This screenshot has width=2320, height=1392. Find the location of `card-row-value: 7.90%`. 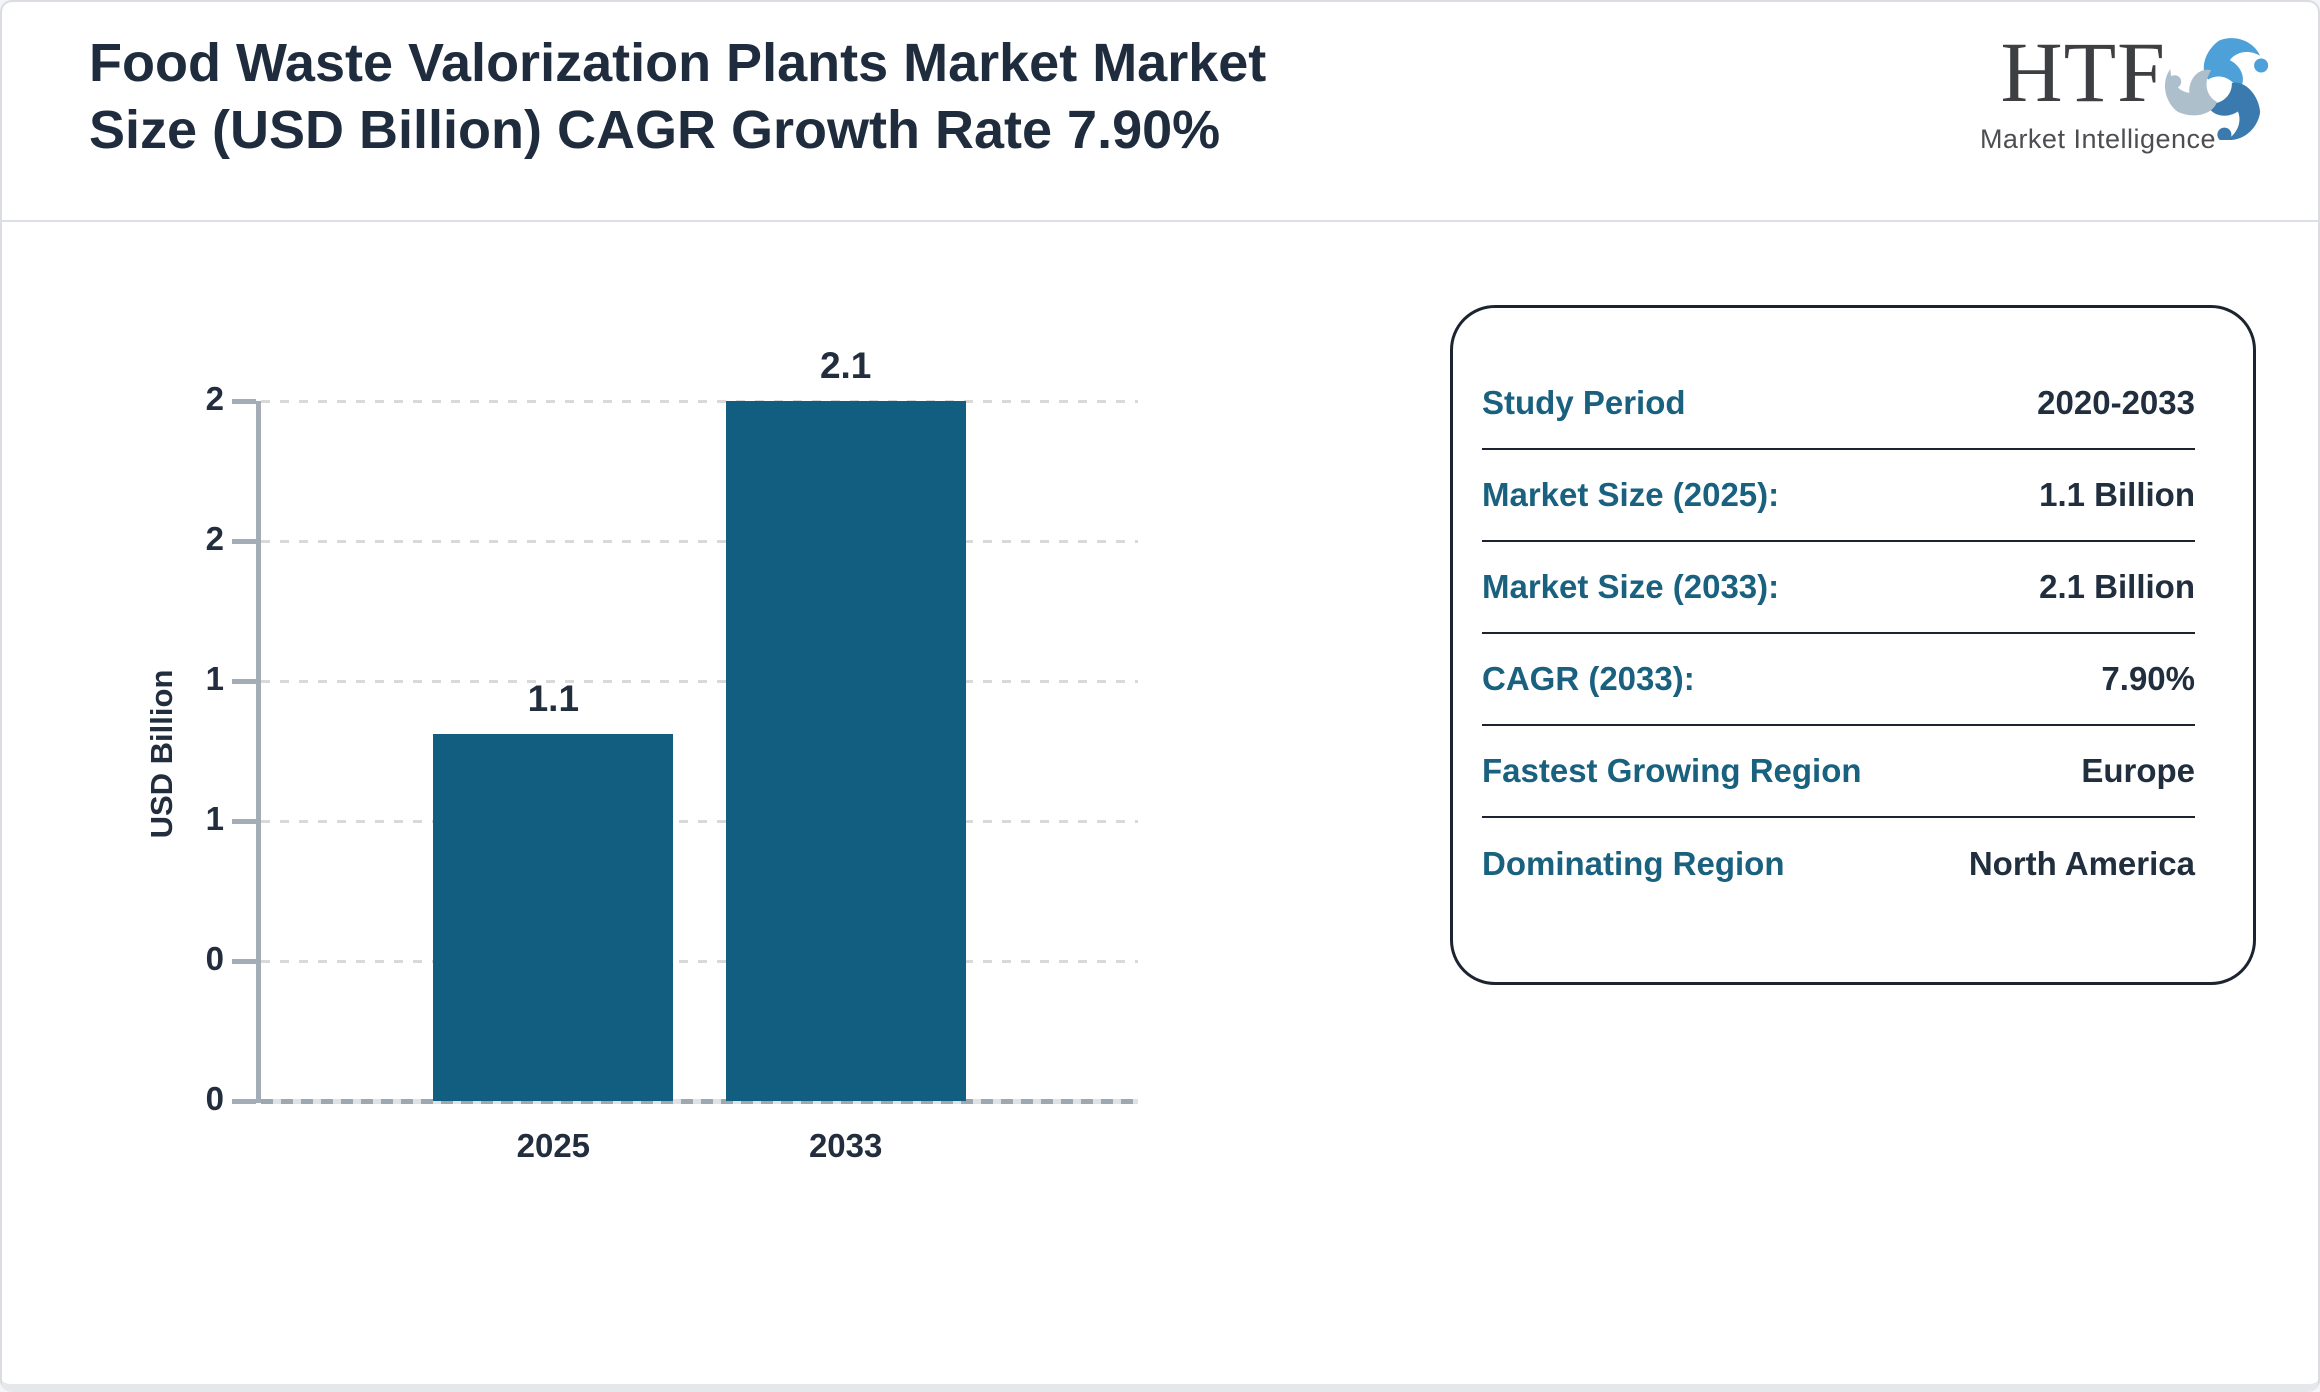

card-row-value: 7.90% is located at coordinates (2148, 678).